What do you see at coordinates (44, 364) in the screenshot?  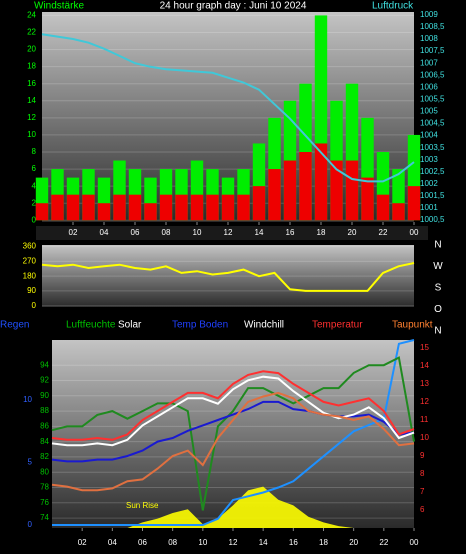 I see `y-tick-label: 94` at bounding box center [44, 364].